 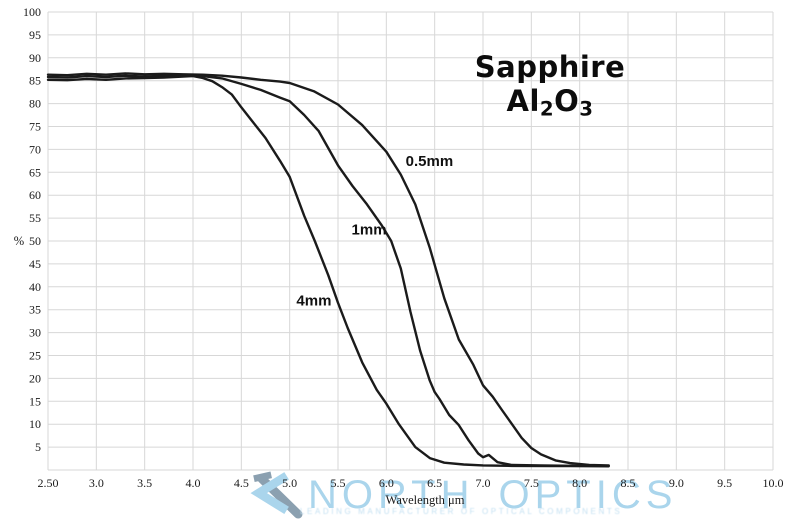 What do you see at coordinates (35, 218) in the screenshot?
I see `y-tick-label: 55` at bounding box center [35, 218].